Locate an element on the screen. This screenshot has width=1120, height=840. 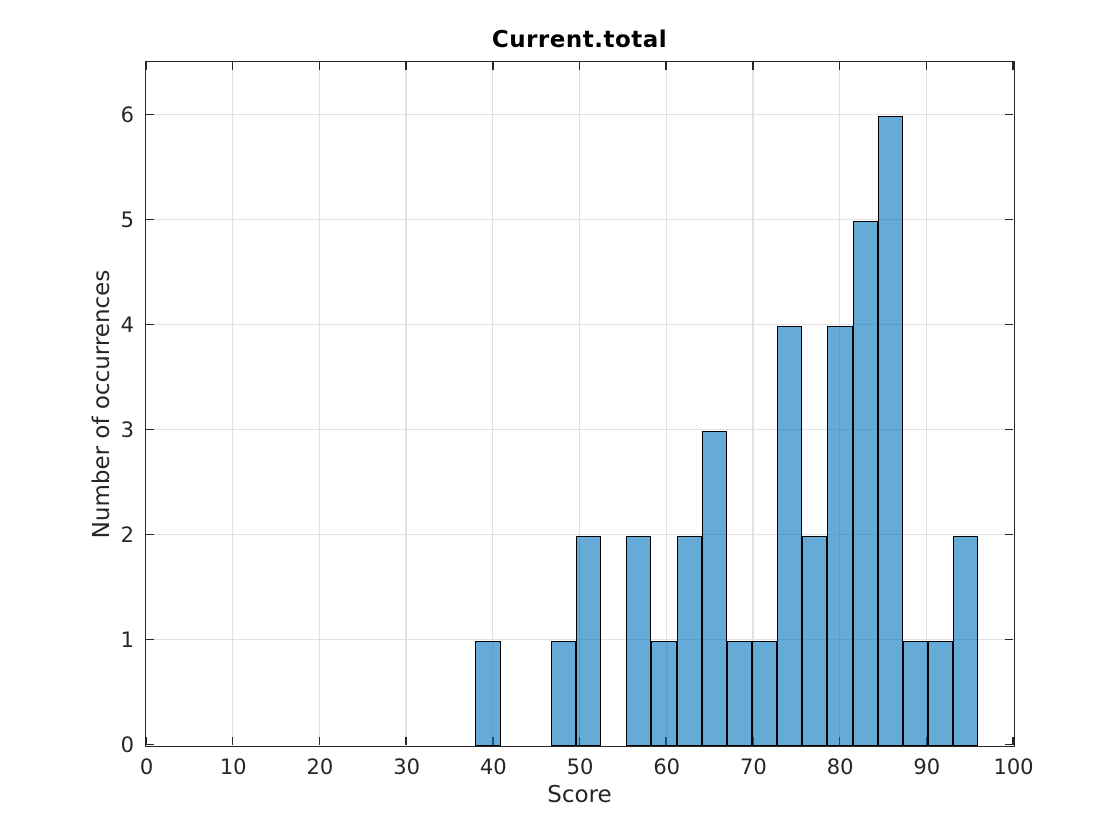
x-tick-label: 30 is located at coordinates (406, 767).